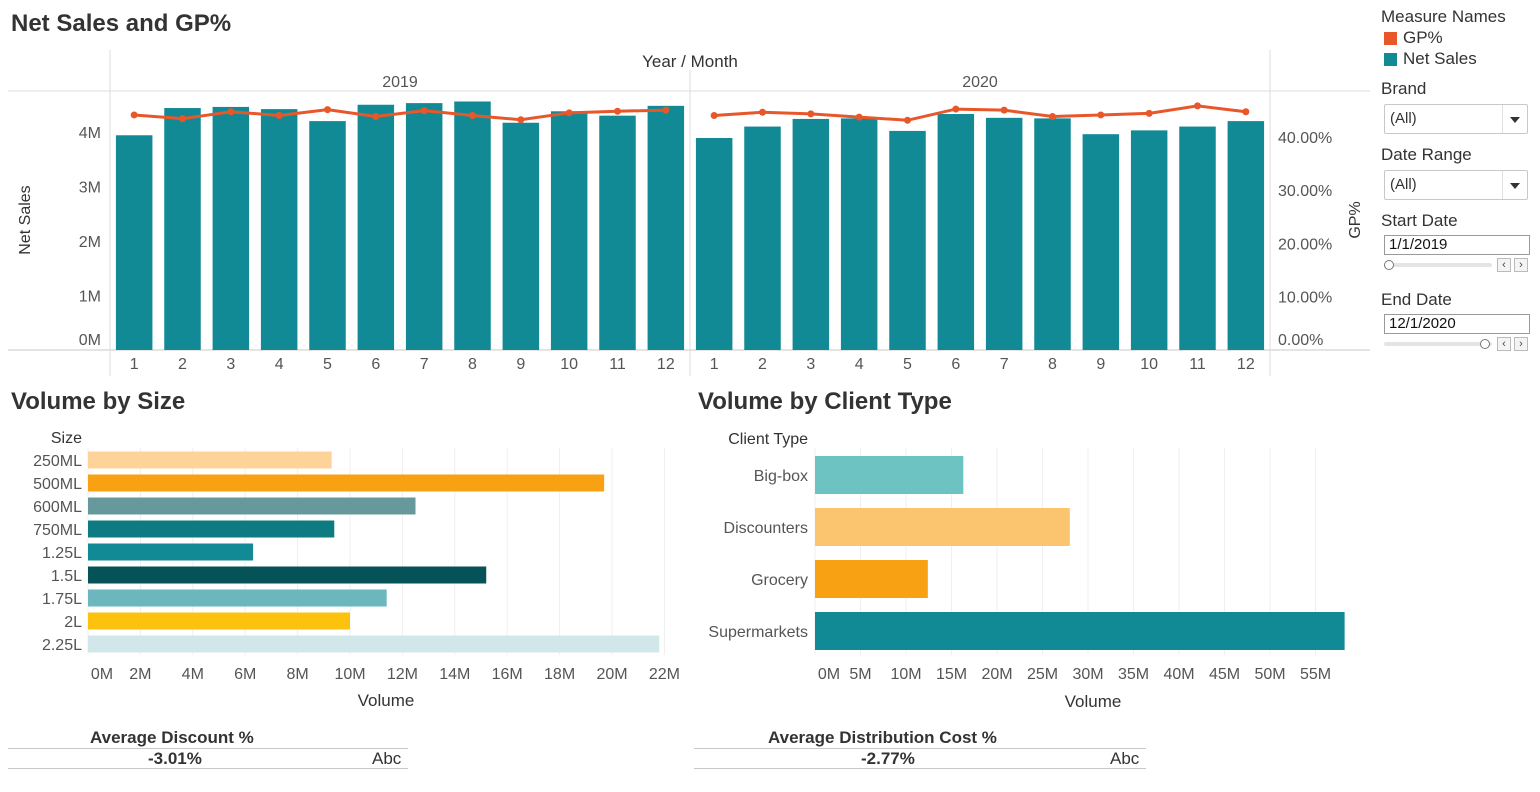  Describe the element at coordinates (905, 674) in the screenshot. I see `x-tick-label: 10M` at that location.